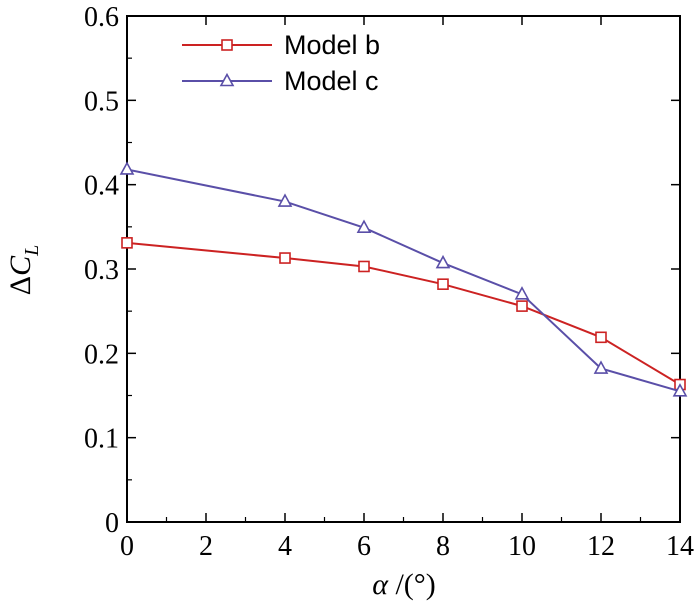 Image resolution: width=700 pixels, height=605 pixels. I want to click on legend-item: Model c, so click(280, 81).